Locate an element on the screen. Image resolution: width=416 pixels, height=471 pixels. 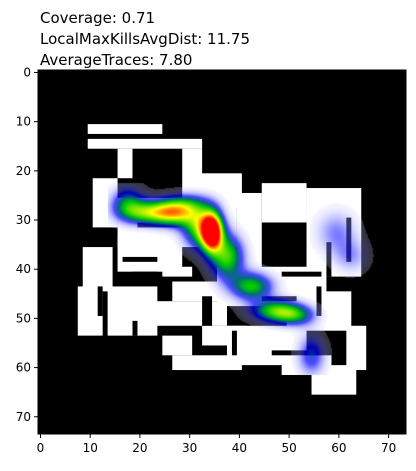
y-axis: 0 10 20 30 40 50 60 70 is located at coordinates (27, 244).